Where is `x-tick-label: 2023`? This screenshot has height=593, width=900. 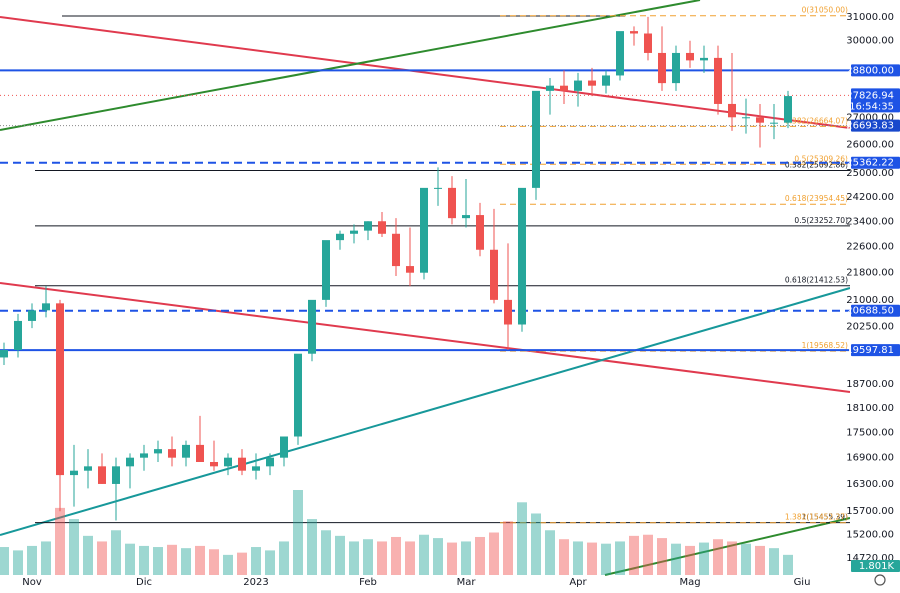
x-tick-label: 2023 is located at coordinates (255, 582).